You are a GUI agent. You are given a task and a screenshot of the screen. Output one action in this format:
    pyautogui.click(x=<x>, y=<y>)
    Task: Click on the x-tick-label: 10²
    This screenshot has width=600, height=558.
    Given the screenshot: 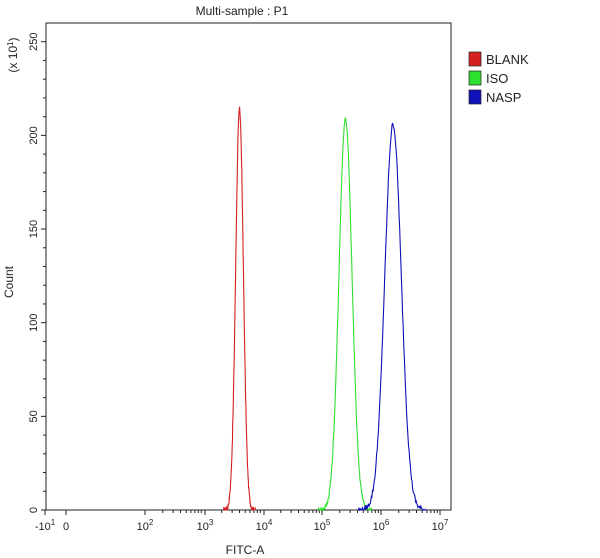 What is the action you would take?
    pyautogui.click(x=145, y=525)
    